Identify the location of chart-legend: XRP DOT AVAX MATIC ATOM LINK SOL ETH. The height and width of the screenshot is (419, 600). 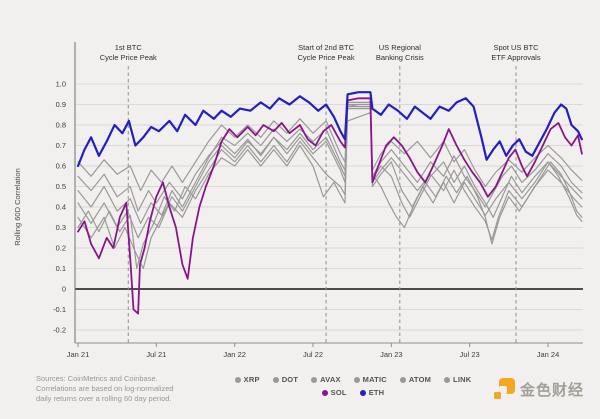
(352, 386).